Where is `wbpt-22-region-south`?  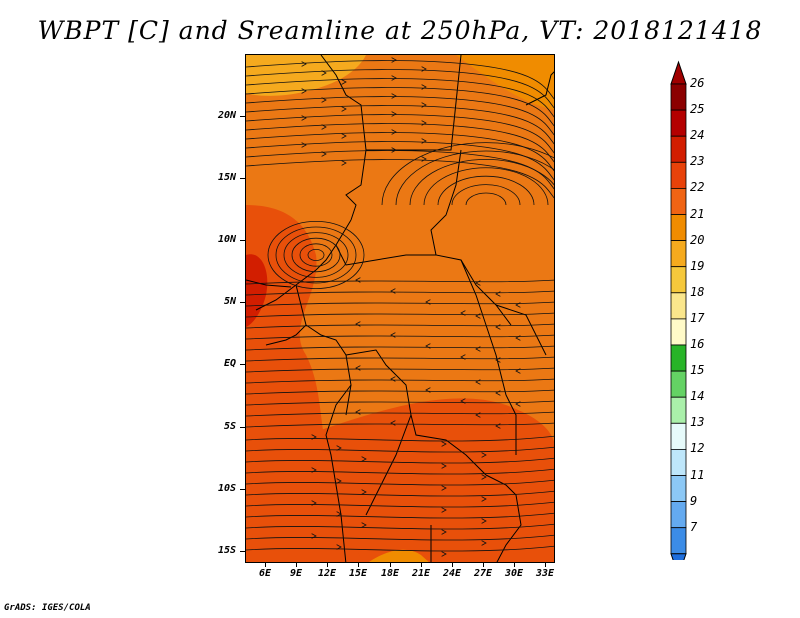
wbpt-22-region-south is located at coordinates (399, 555).